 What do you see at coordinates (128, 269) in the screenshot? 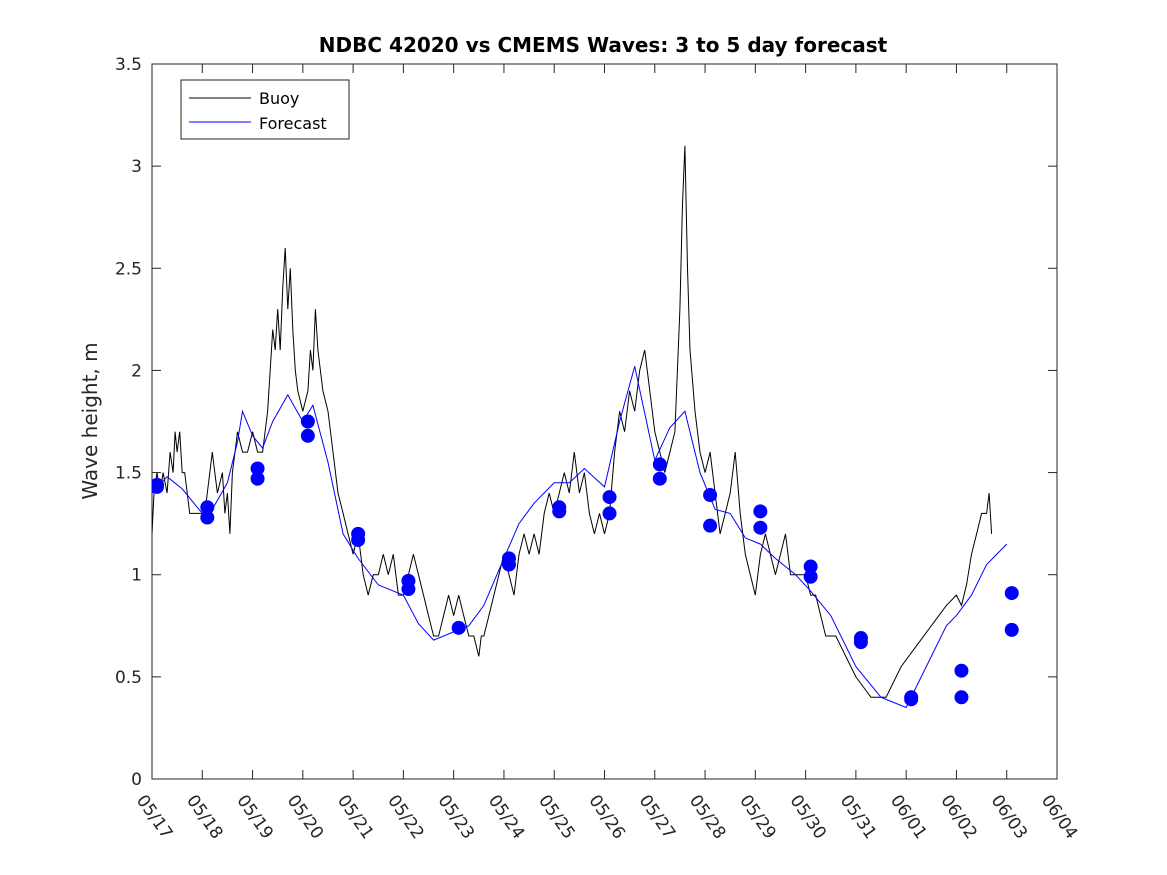
I see `y-tick-label: 2.5` at bounding box center [128, 269].